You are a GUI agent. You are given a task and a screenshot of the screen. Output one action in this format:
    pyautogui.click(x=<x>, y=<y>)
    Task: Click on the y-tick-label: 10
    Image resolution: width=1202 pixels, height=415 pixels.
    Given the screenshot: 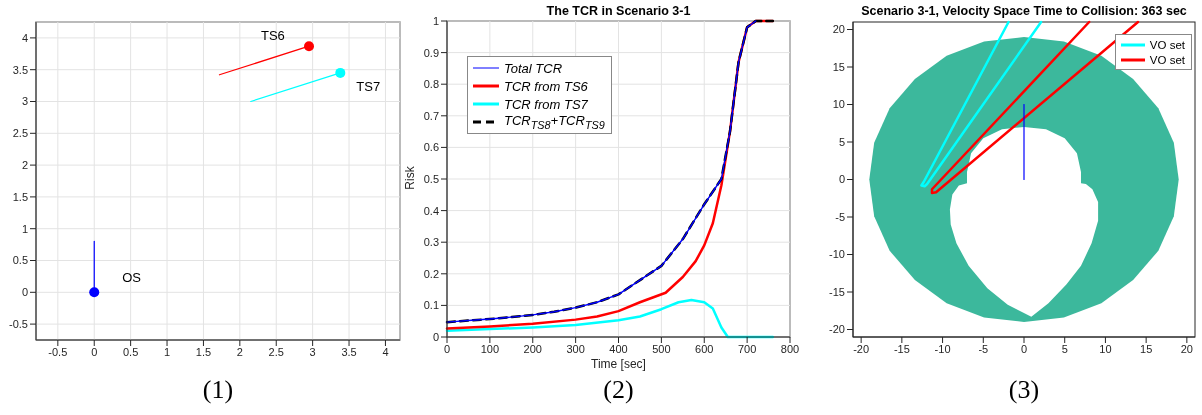 What is the action you would take?
    pyautogui.click(x=838, y=104)
    